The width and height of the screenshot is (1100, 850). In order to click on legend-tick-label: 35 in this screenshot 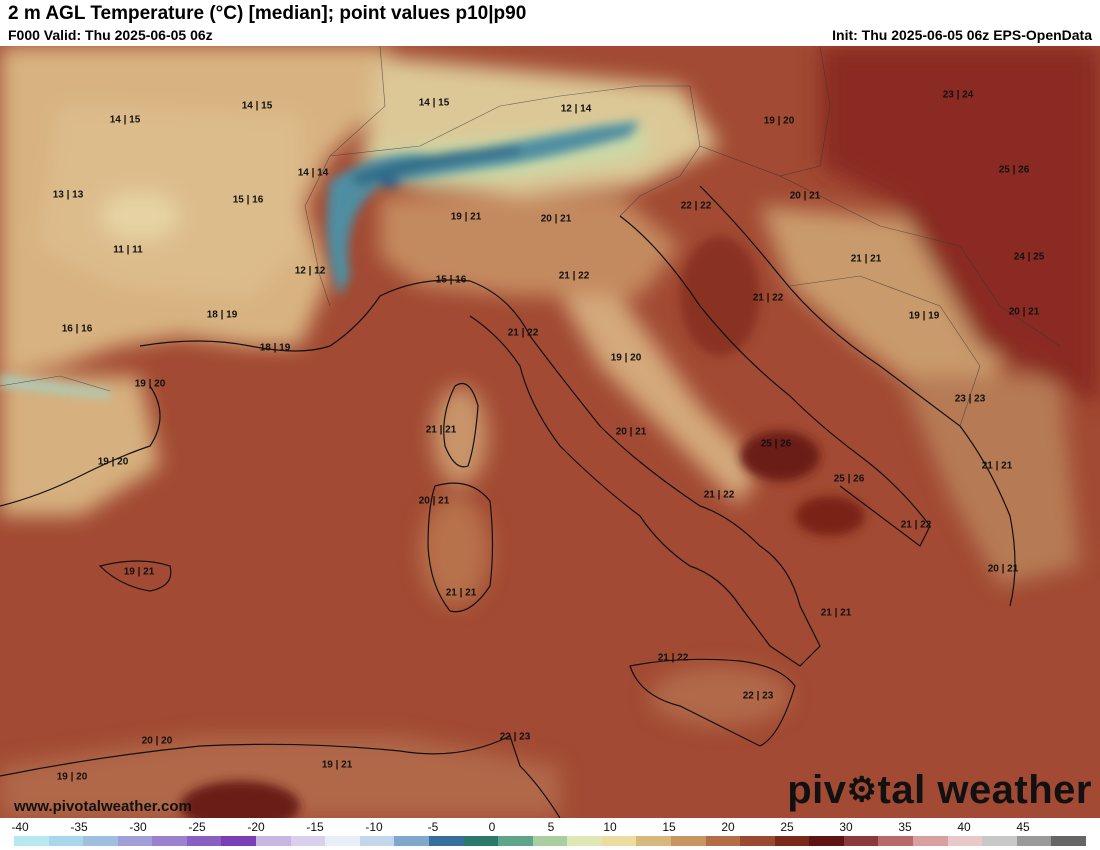, I will do `click(905, 827)`.